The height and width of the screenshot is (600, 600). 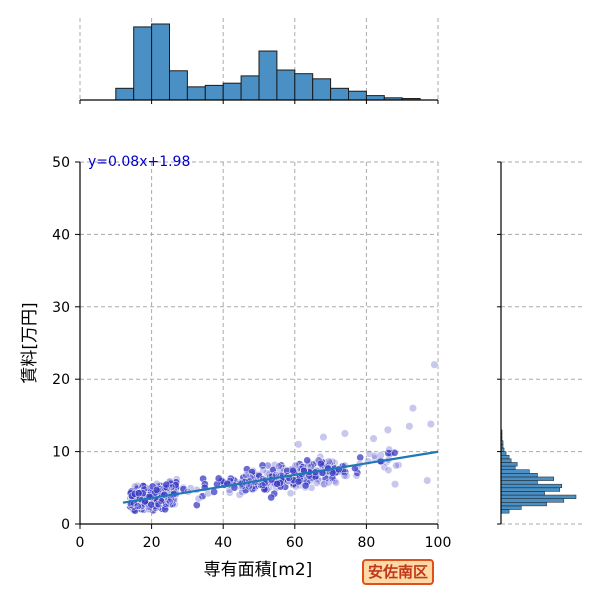 I want to click on district-badge: 安佐南区, so click(x=398, y=572).